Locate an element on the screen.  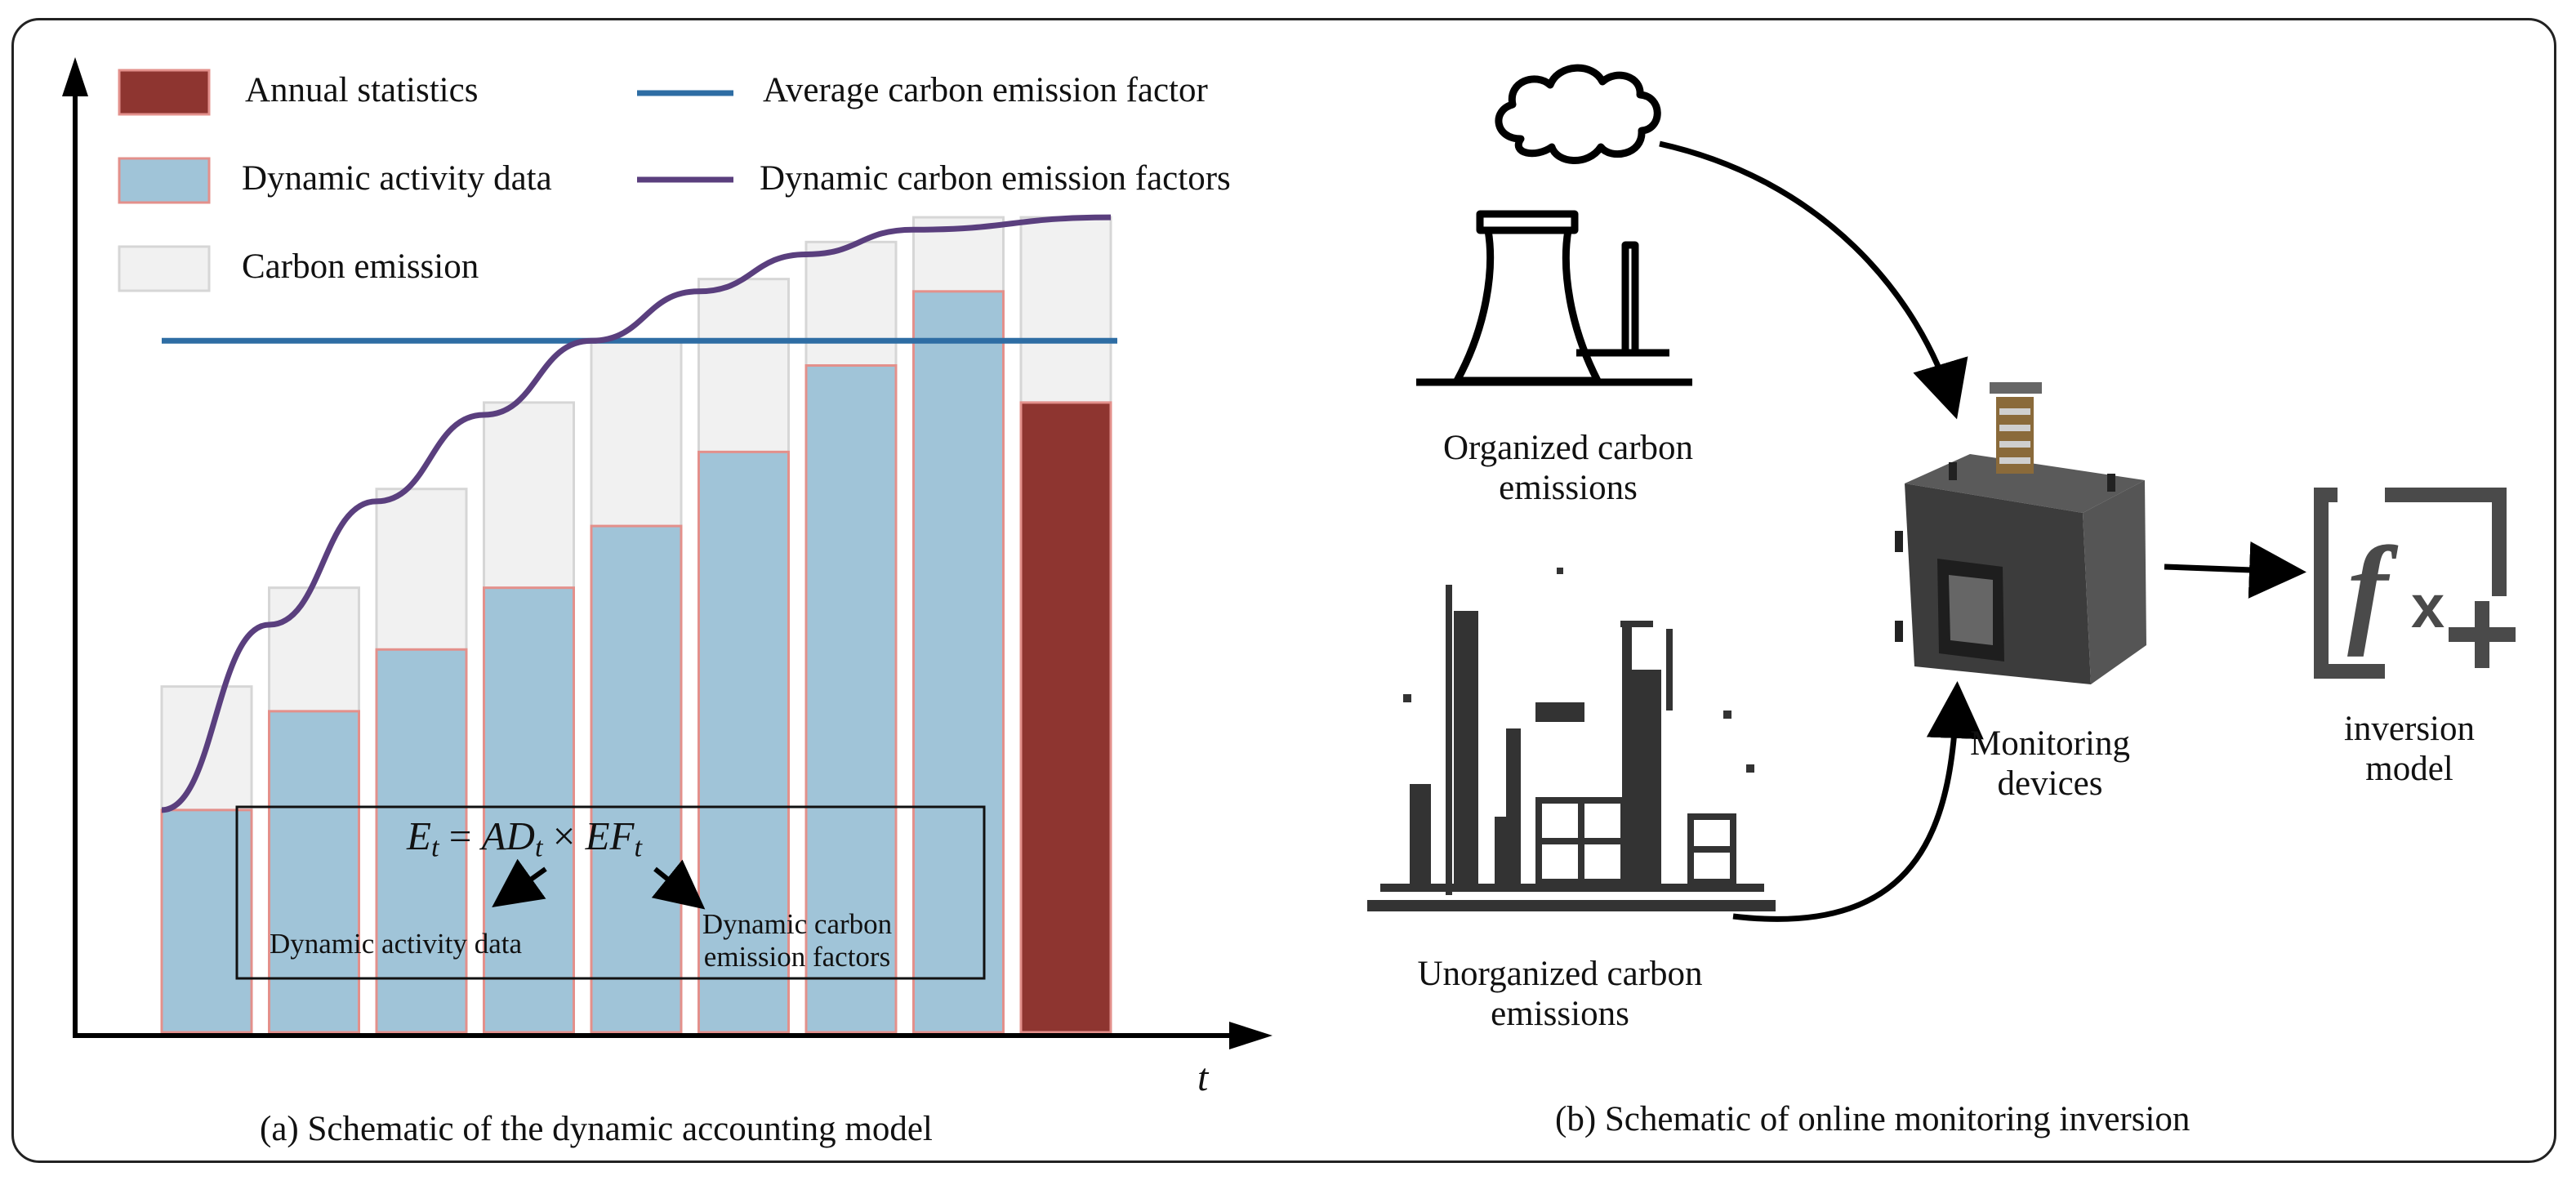
equation-sub-t1: t is located at coordinates (434, 847).